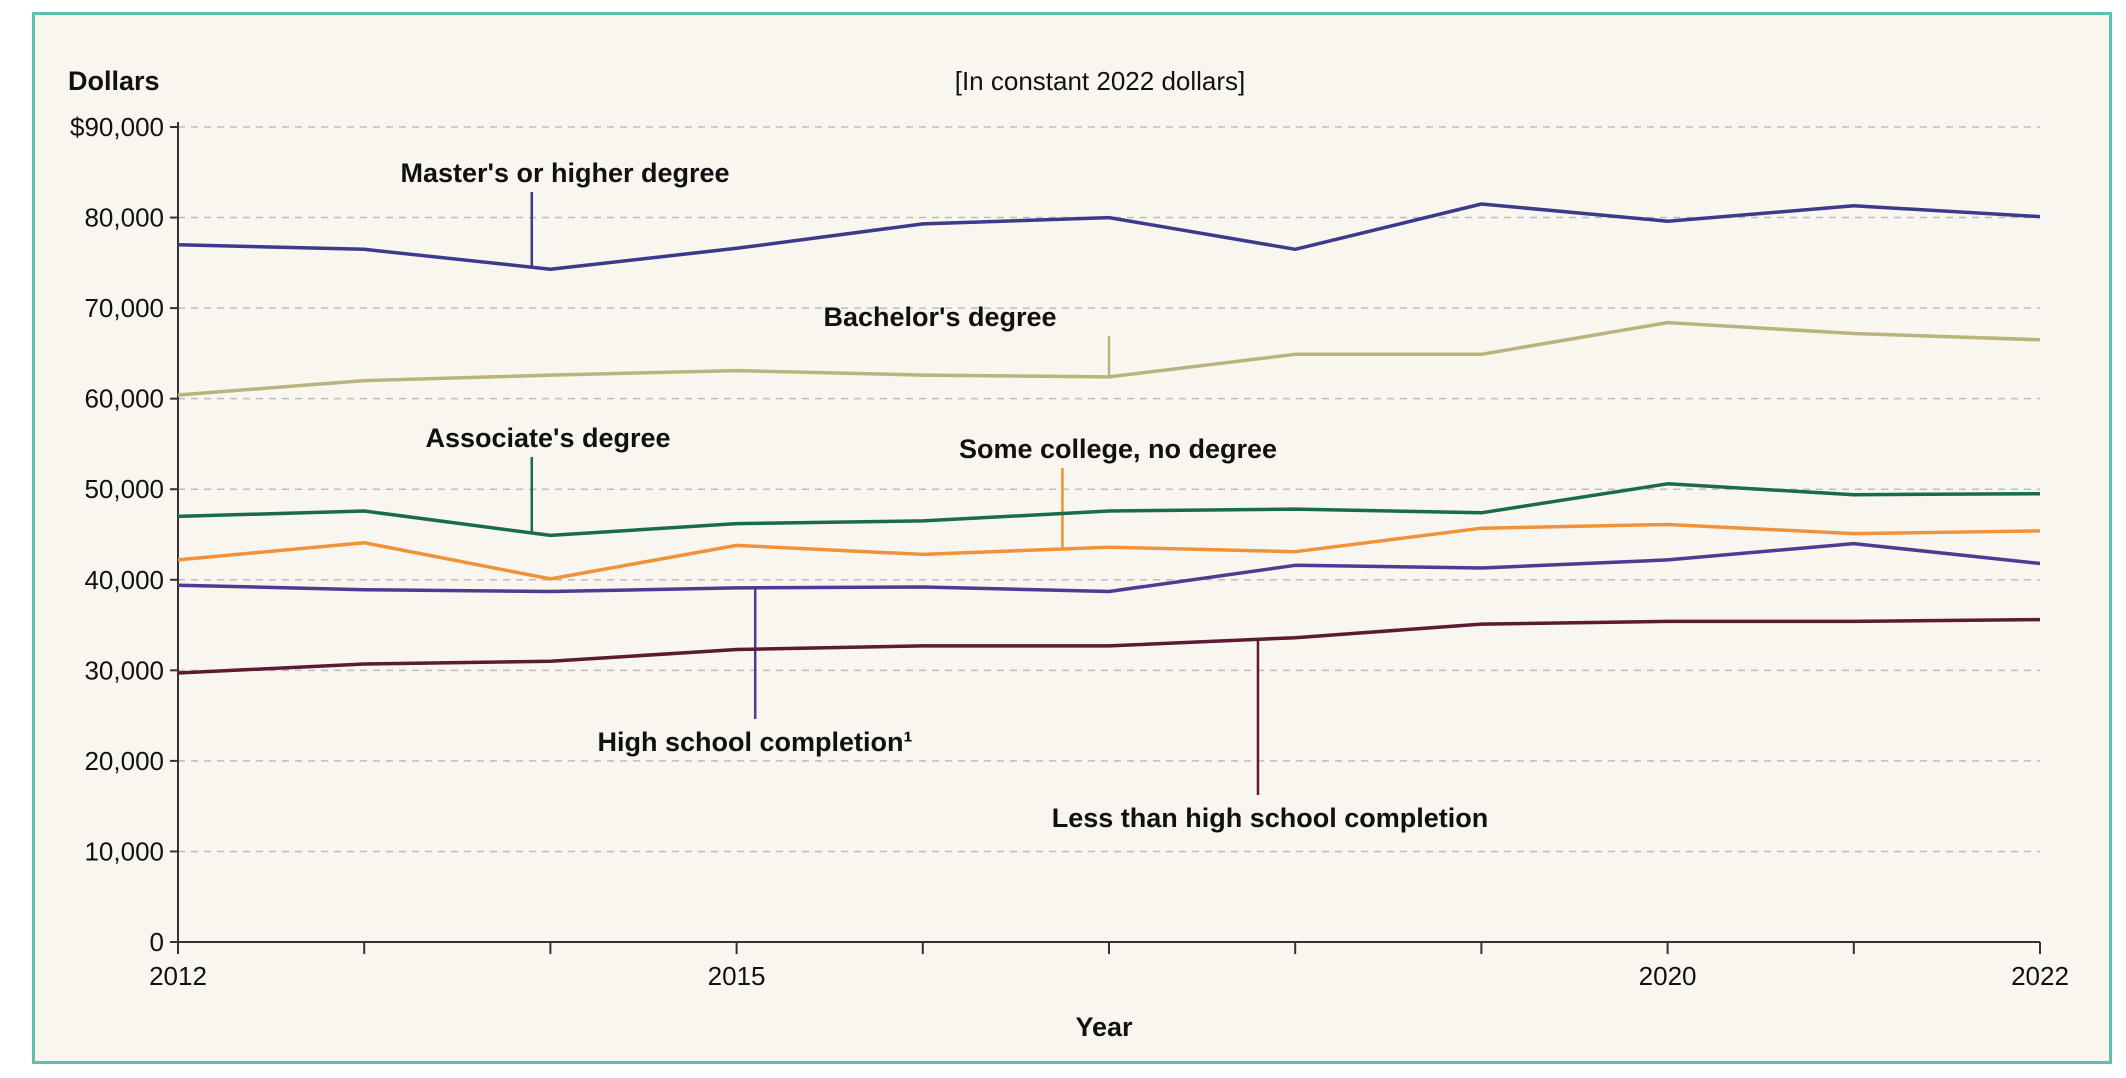 The image size is (2126, 1078). Describe the element at coordinates (124, 670) in the screenshot. I see `y-tick-label: 30,000` at that location.